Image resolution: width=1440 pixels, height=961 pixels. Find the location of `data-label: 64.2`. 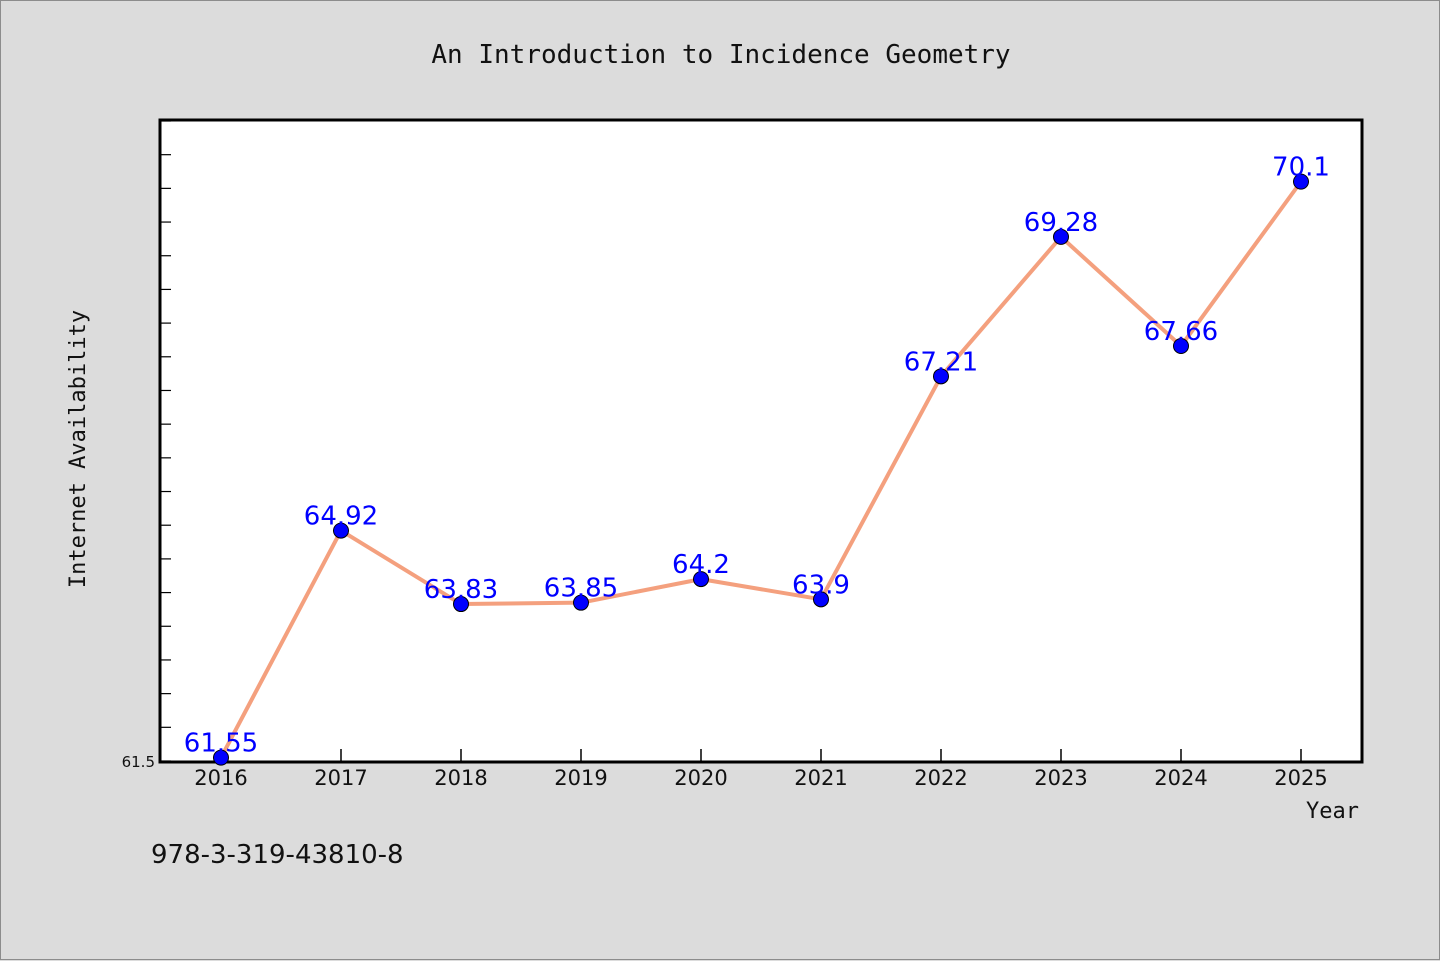

data-label: 64.2 is located at coordinates (701, 565).